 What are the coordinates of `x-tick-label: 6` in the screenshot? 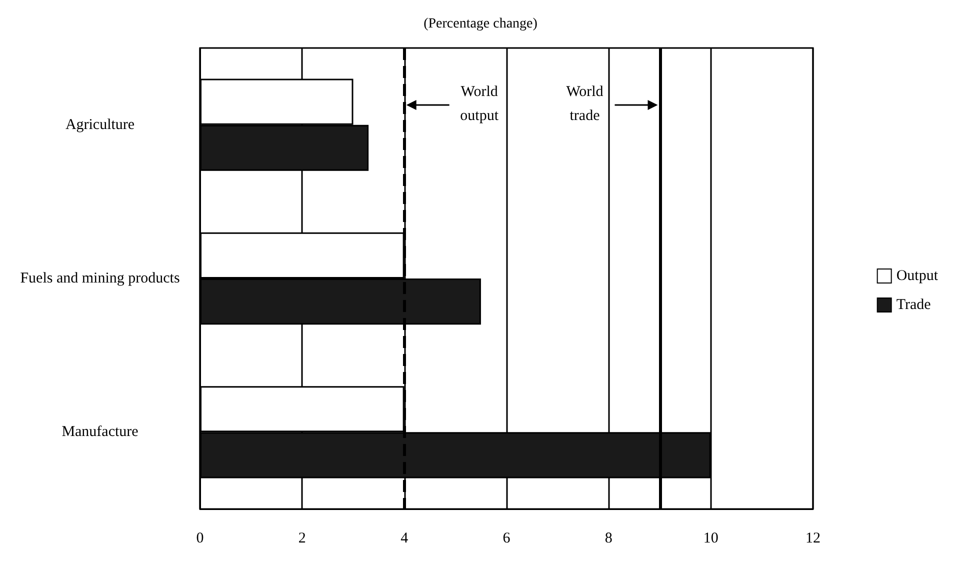 It's located at (506, 538).